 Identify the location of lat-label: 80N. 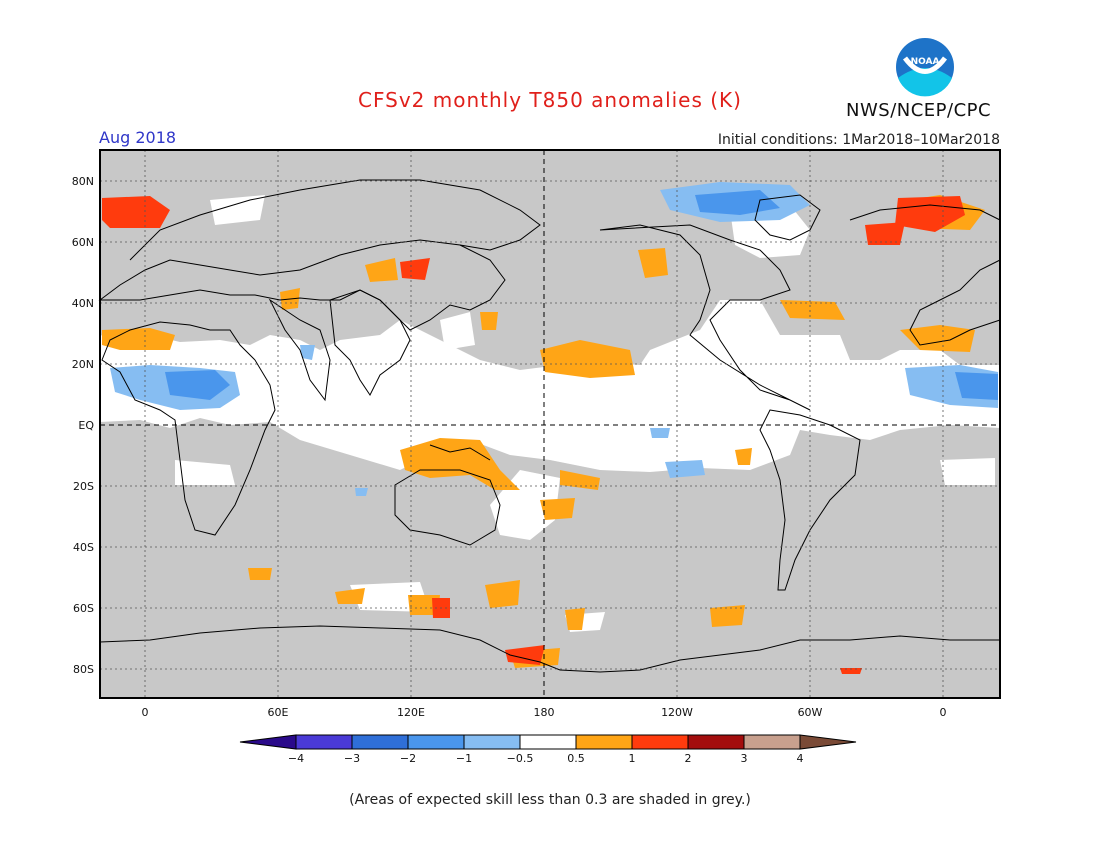
(83, 181).